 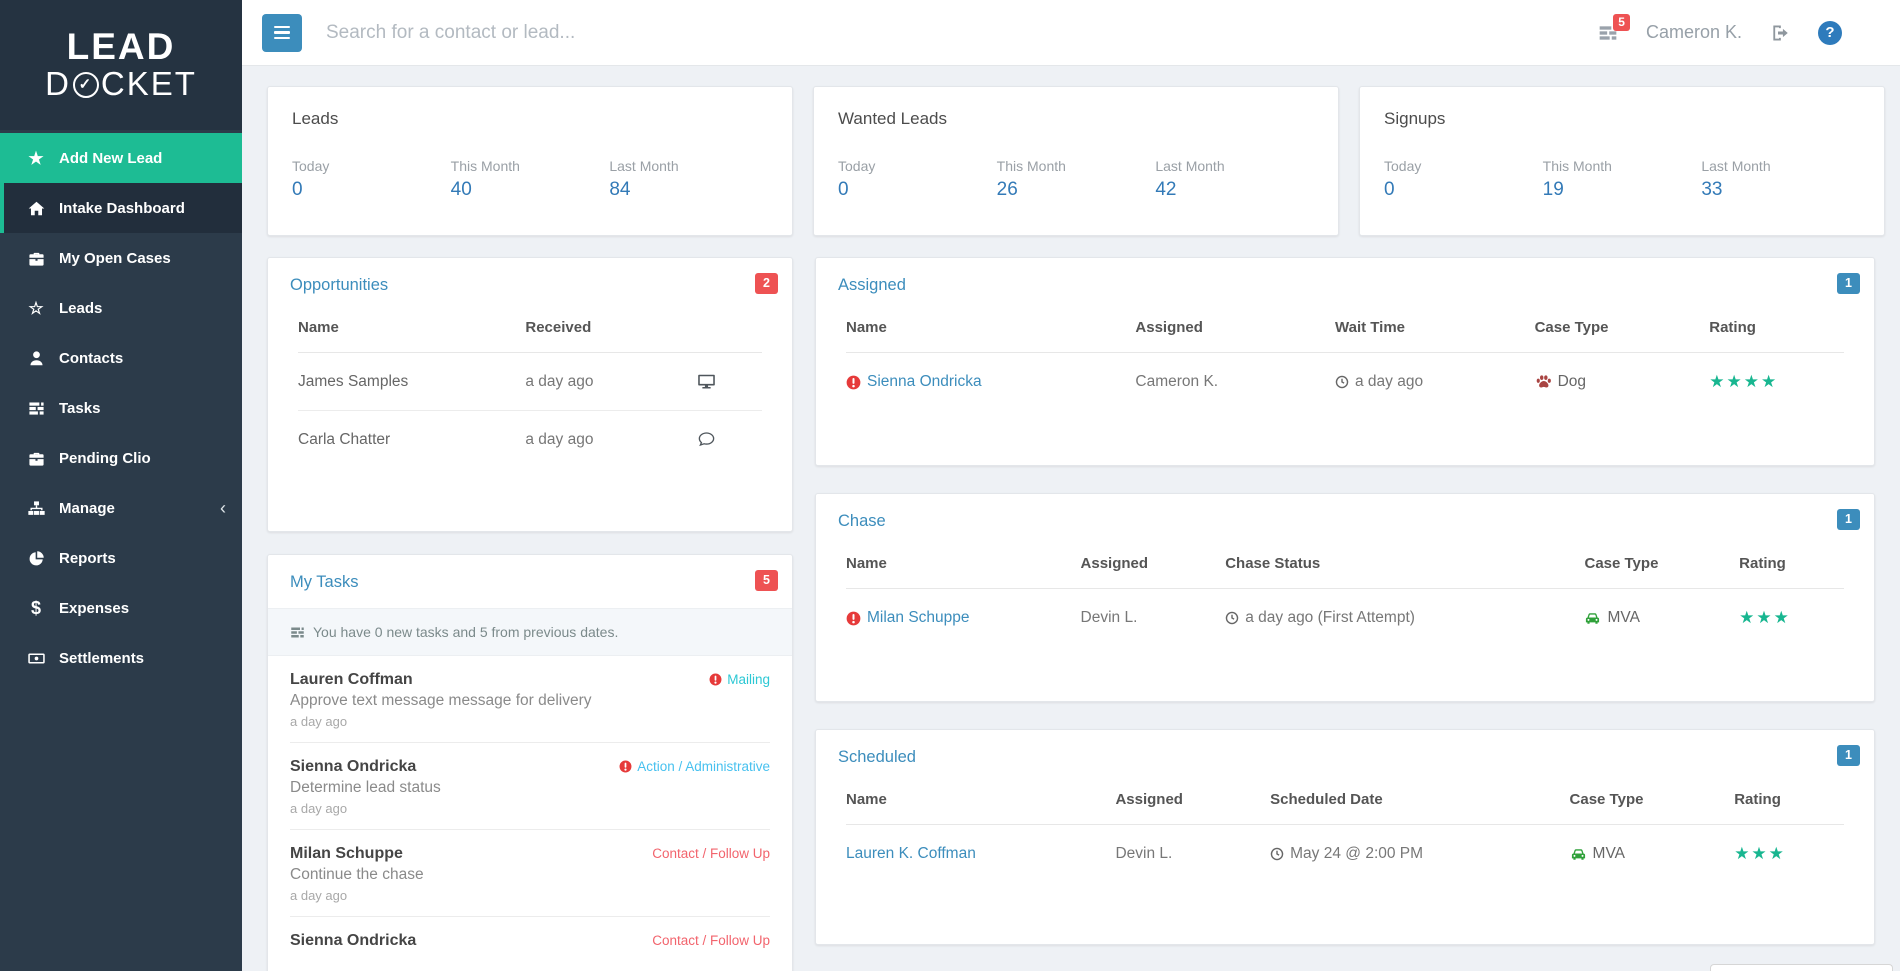 I want to click on stat-value-link: 84, so click(x=620, y=189).